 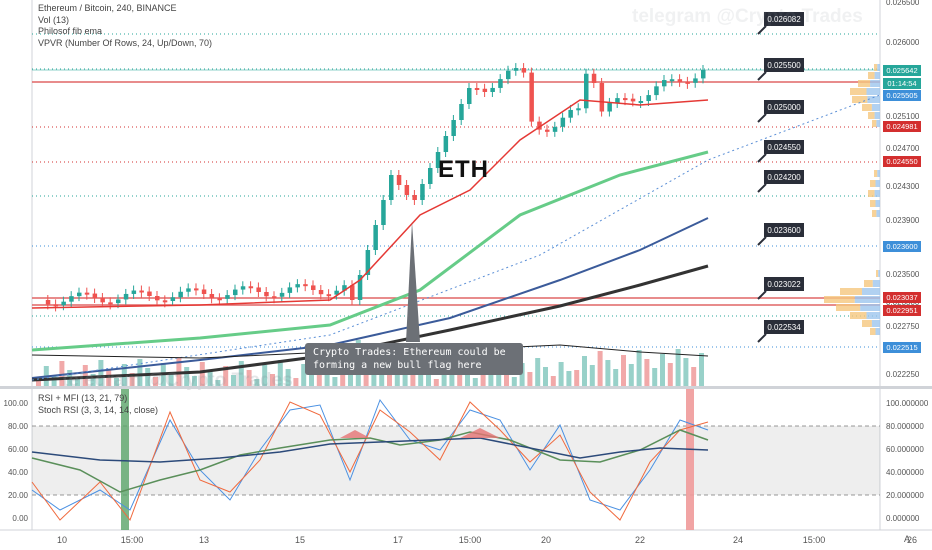 What do you see at coordinates (690, 459) in the screenshot?
I see `overbought-marker` at bounding box center [690, 459].